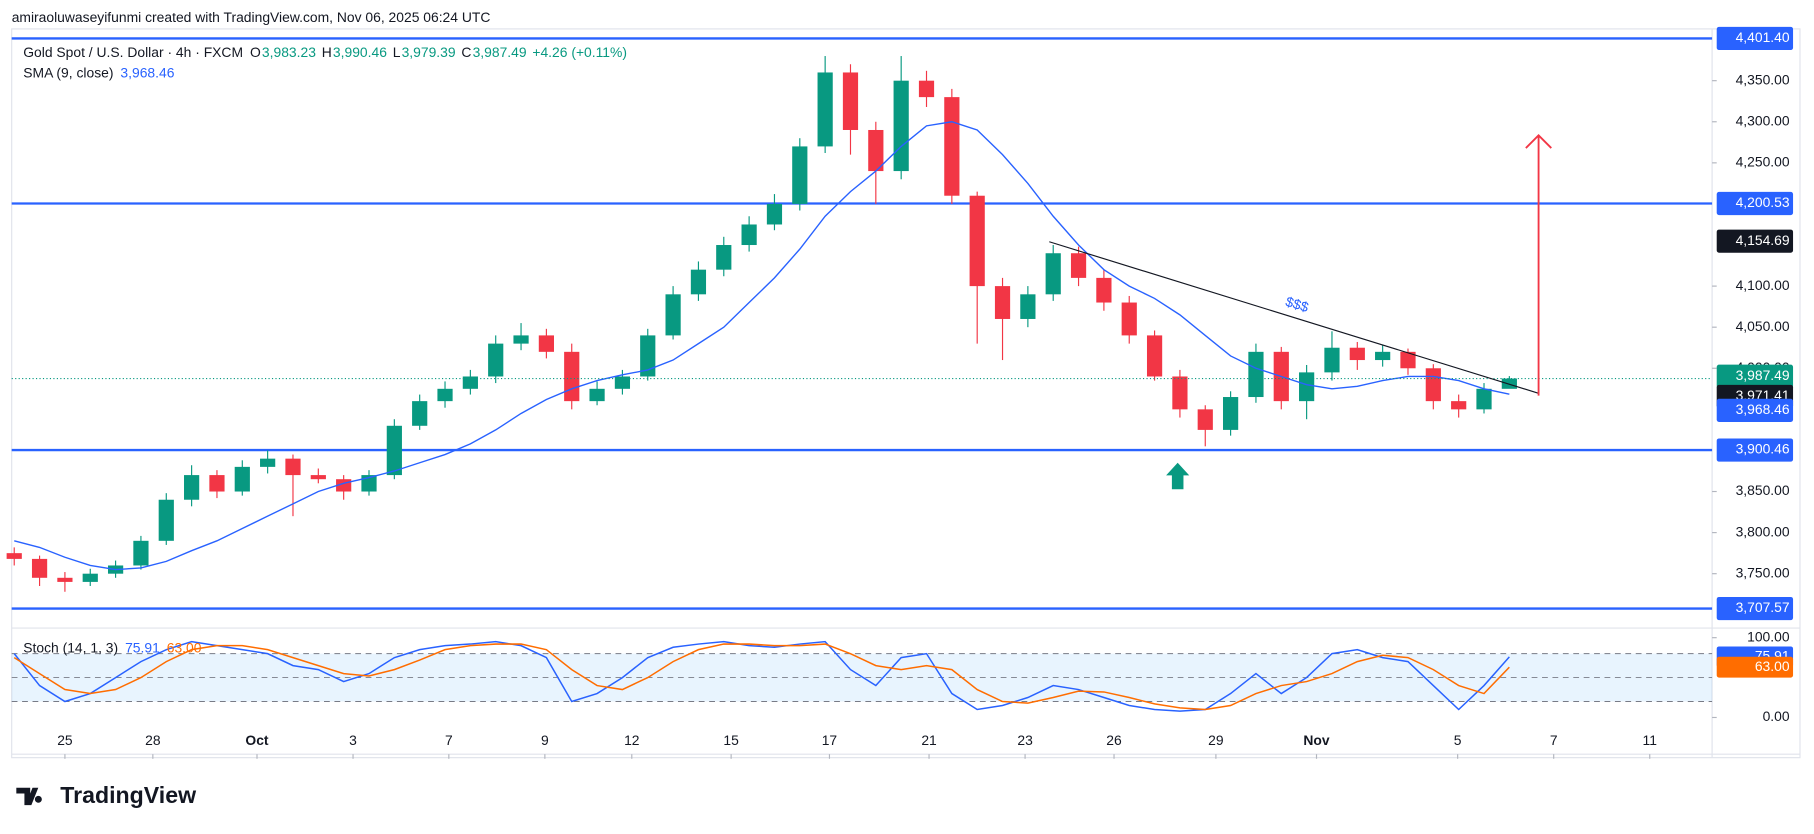 The width and height of the screenshot is (1814, 834). I want to click on x-tick-label: 17, so click(830, 740).